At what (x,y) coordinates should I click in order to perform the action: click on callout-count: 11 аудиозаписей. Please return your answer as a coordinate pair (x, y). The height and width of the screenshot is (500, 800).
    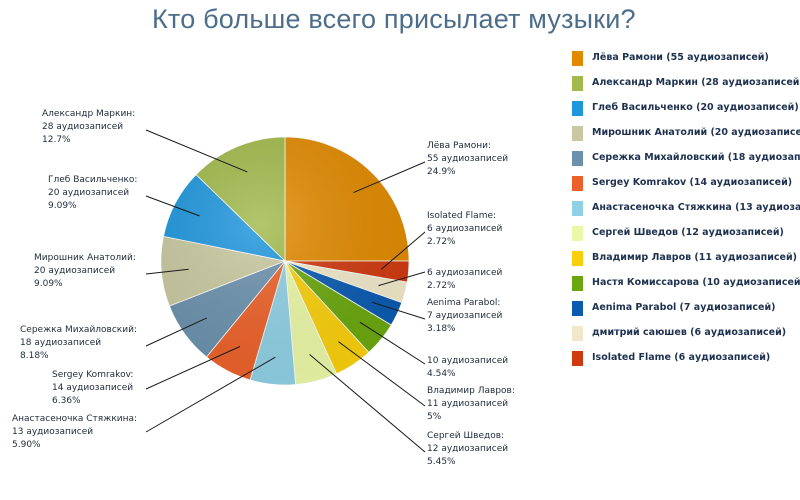
    Looking at the image, I should click on (467, 404).